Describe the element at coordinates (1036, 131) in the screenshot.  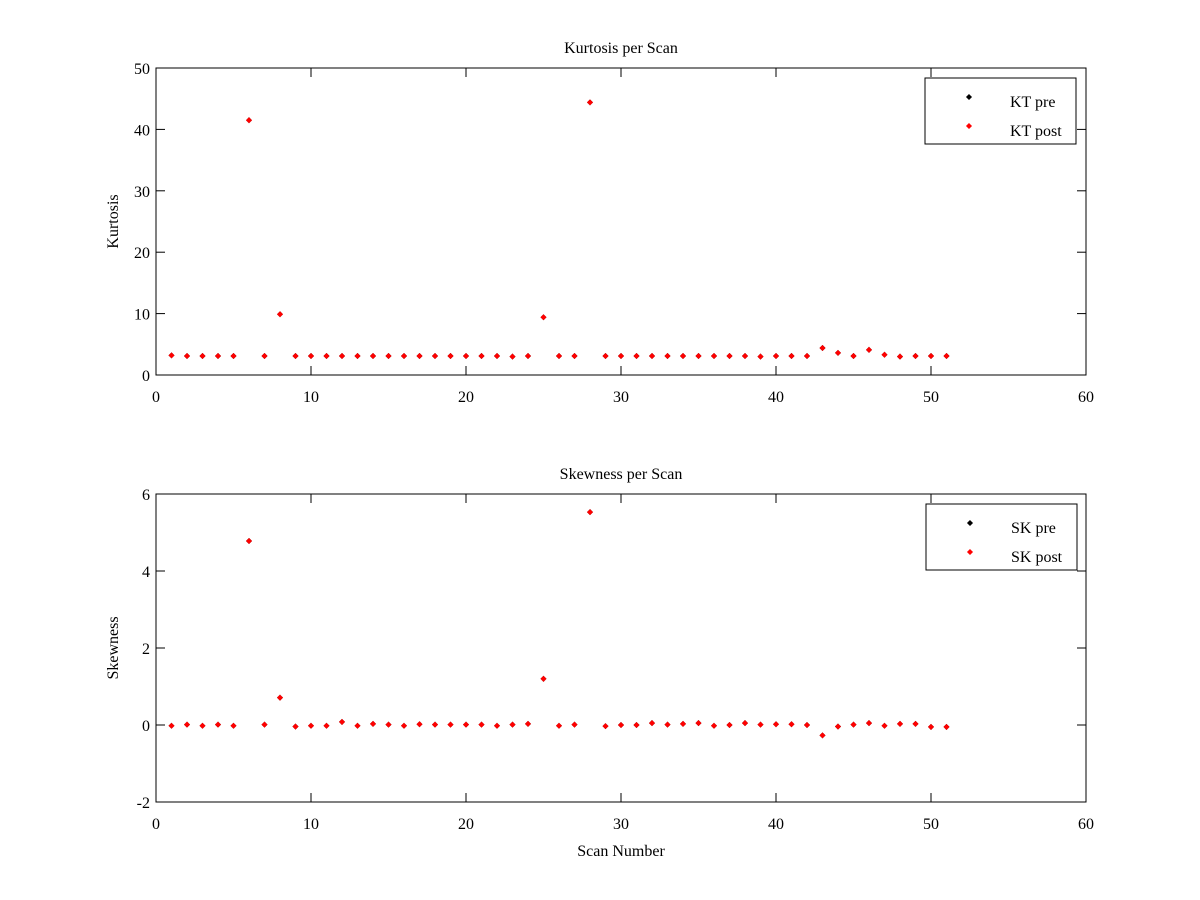
I see `legend-label: KT post` at that location.